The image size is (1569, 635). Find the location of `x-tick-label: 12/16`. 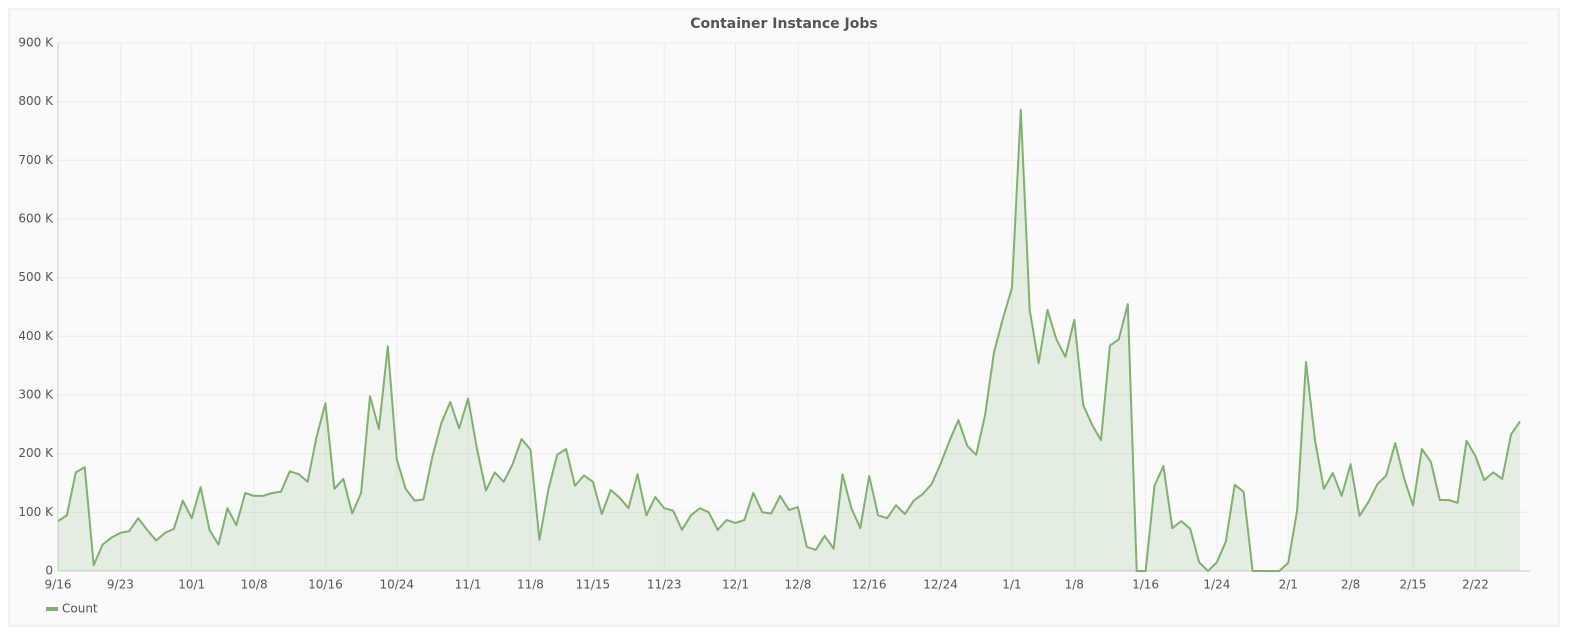

x-tick-label: 12/16 is located at coordinates (869, 585).